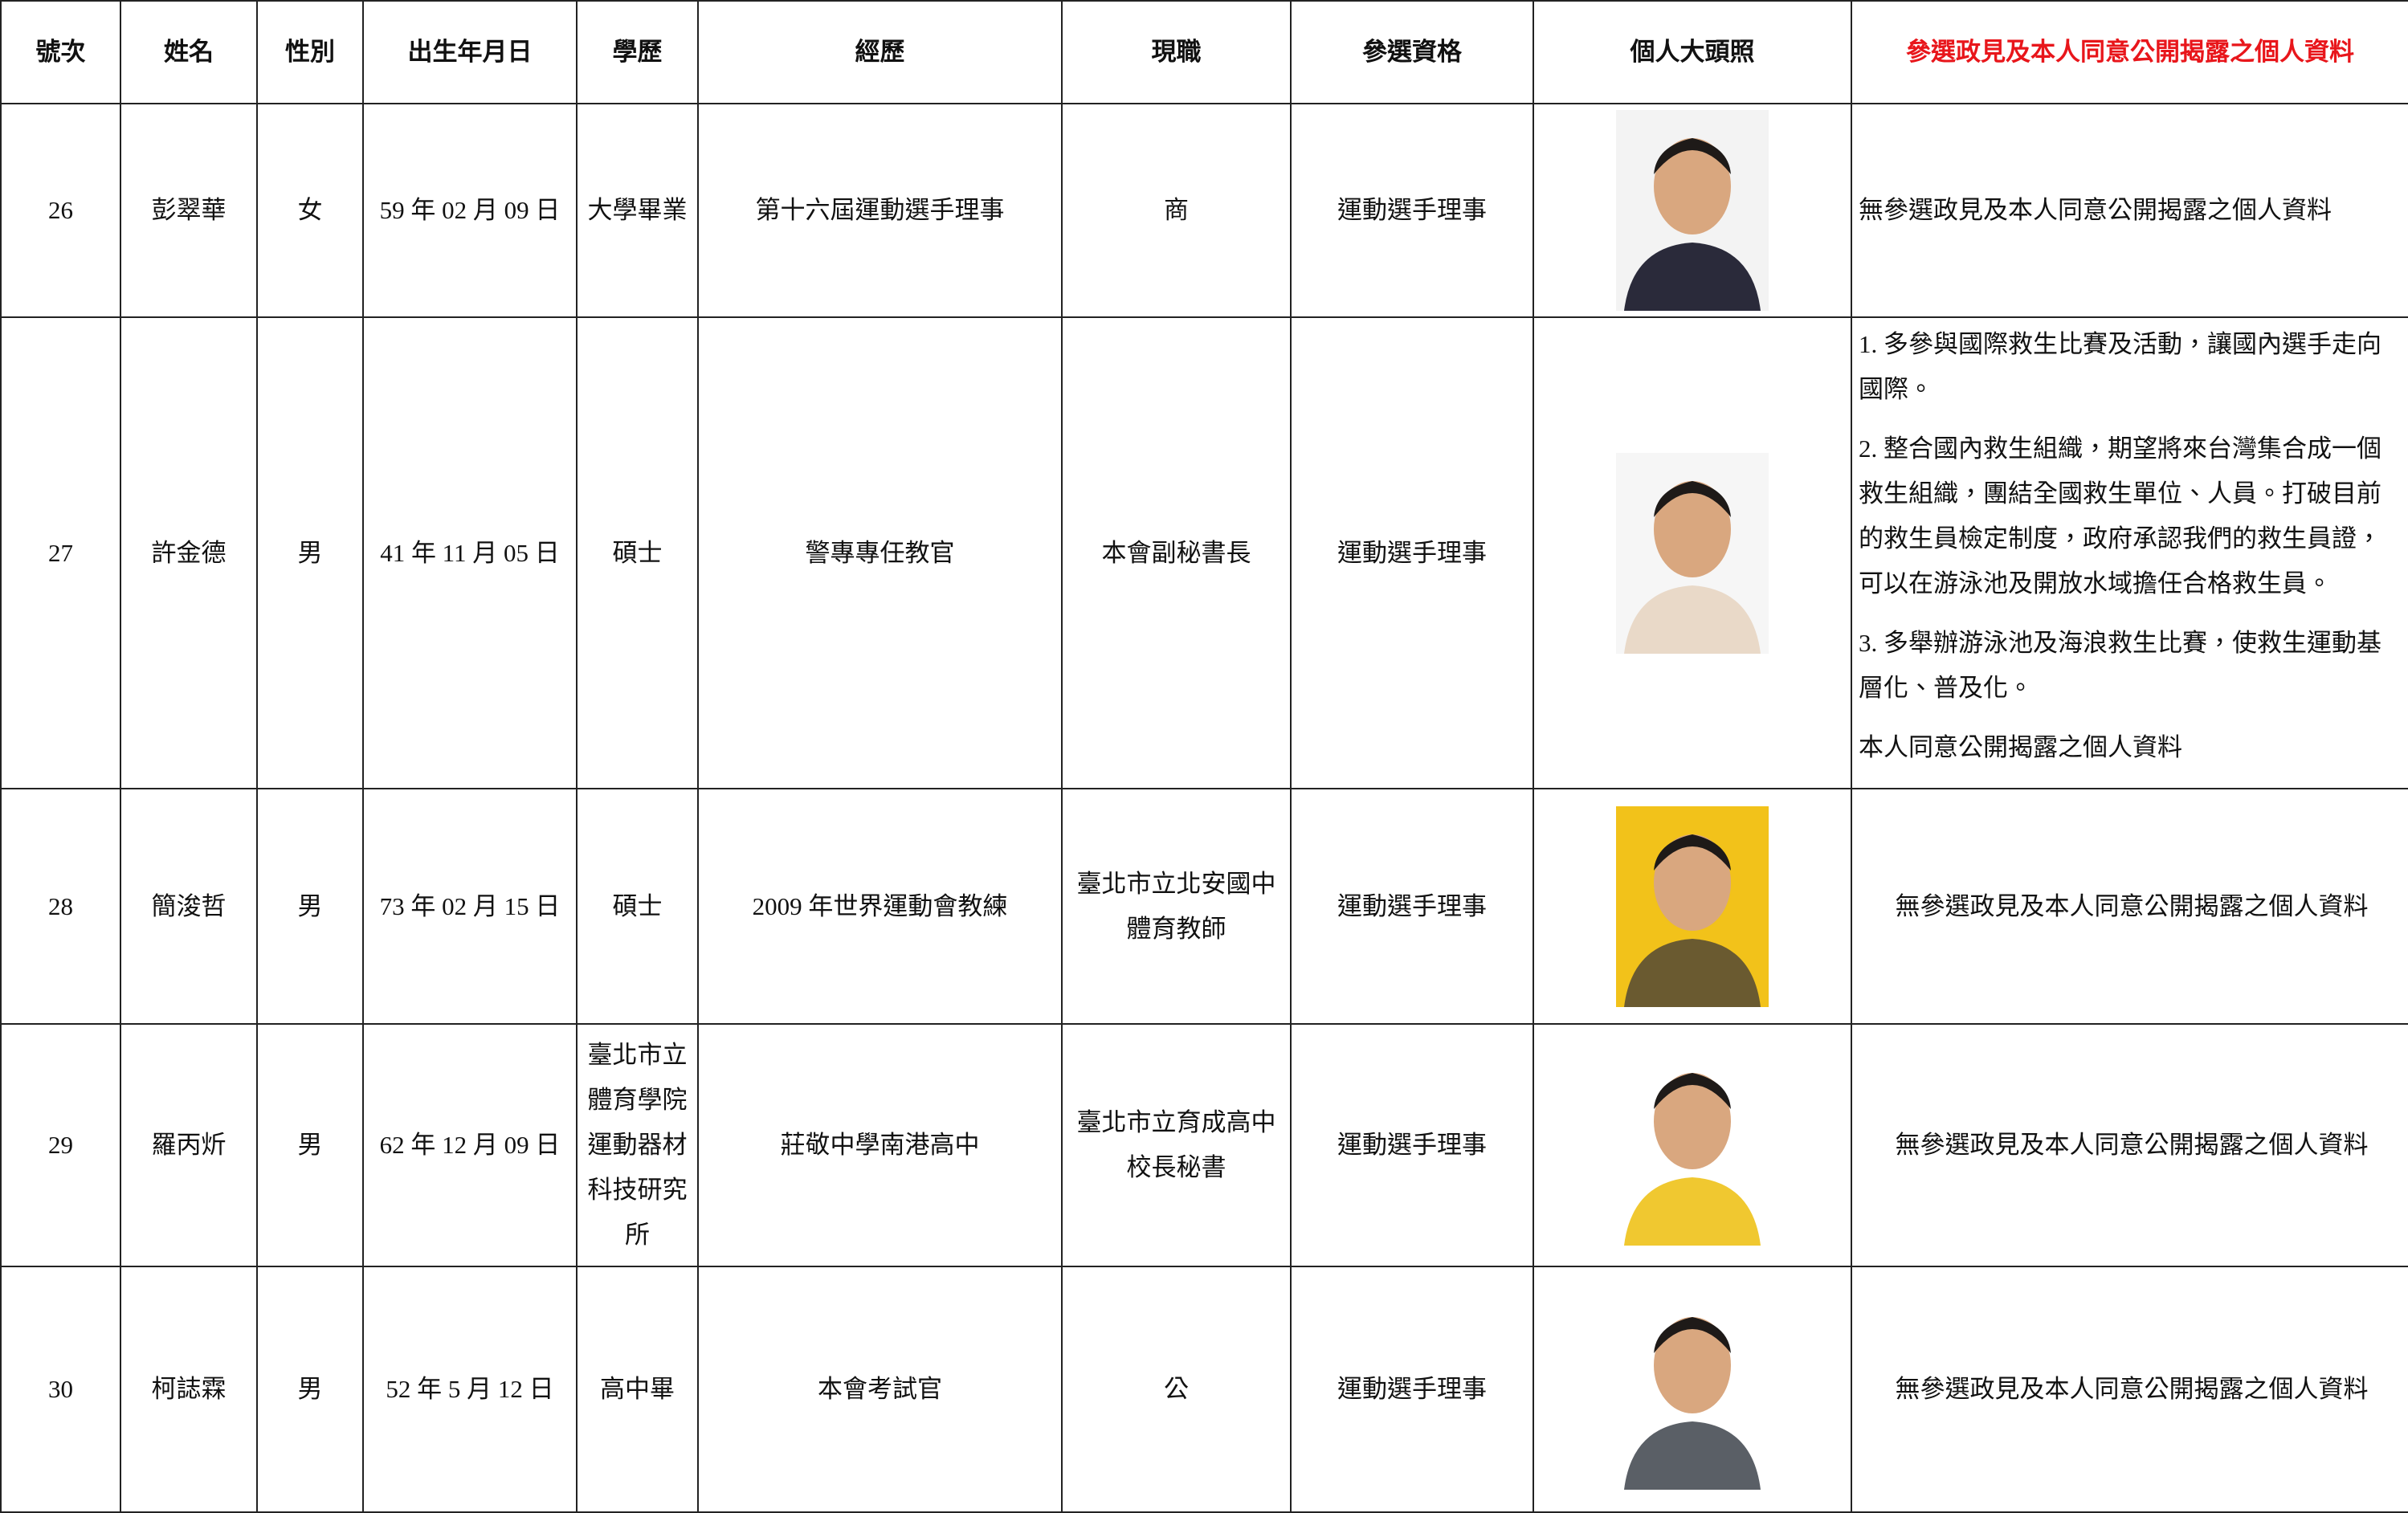 This screenshot has width=2408, height=1513. What do you see at coordinates (470, 906) in the screenshot?
I see `cell-birth: 73 年 02 月 15 日` at bounding box center [470, 906].